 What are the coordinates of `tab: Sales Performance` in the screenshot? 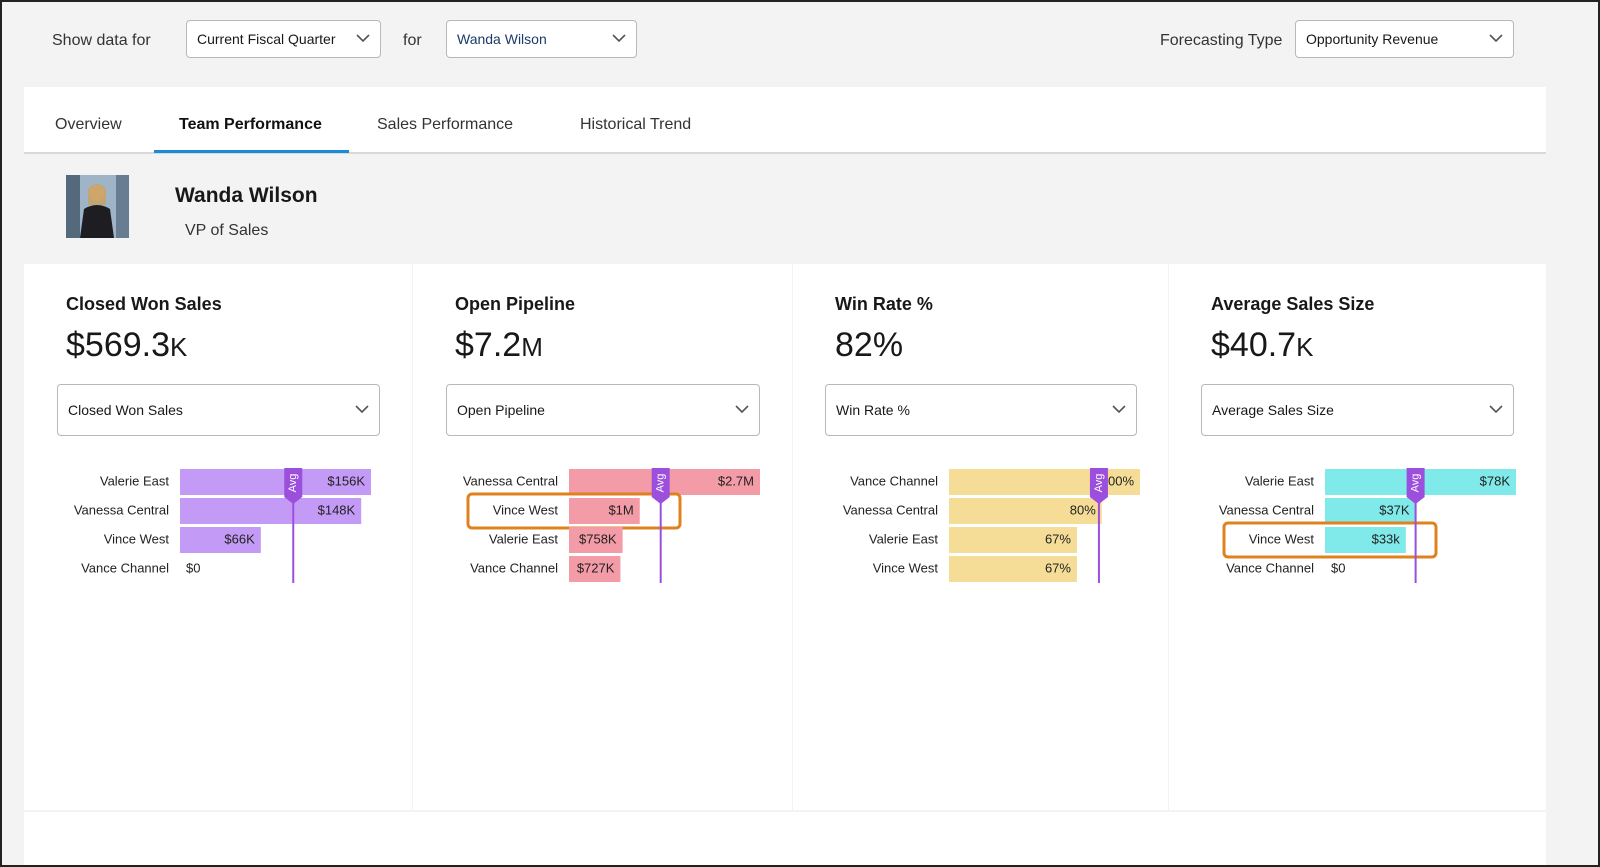 It's located at (445, 124).